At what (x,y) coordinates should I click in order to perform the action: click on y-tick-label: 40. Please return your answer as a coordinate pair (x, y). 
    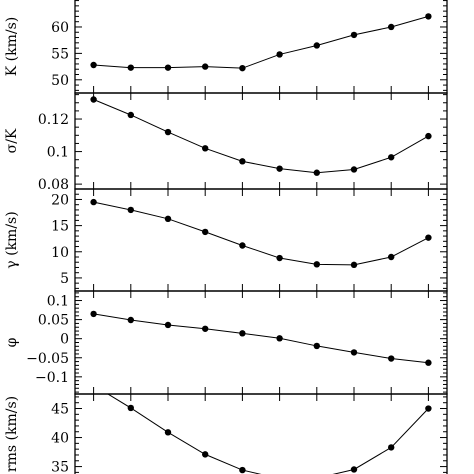
    Looking at the image, I should click on (60, 439).